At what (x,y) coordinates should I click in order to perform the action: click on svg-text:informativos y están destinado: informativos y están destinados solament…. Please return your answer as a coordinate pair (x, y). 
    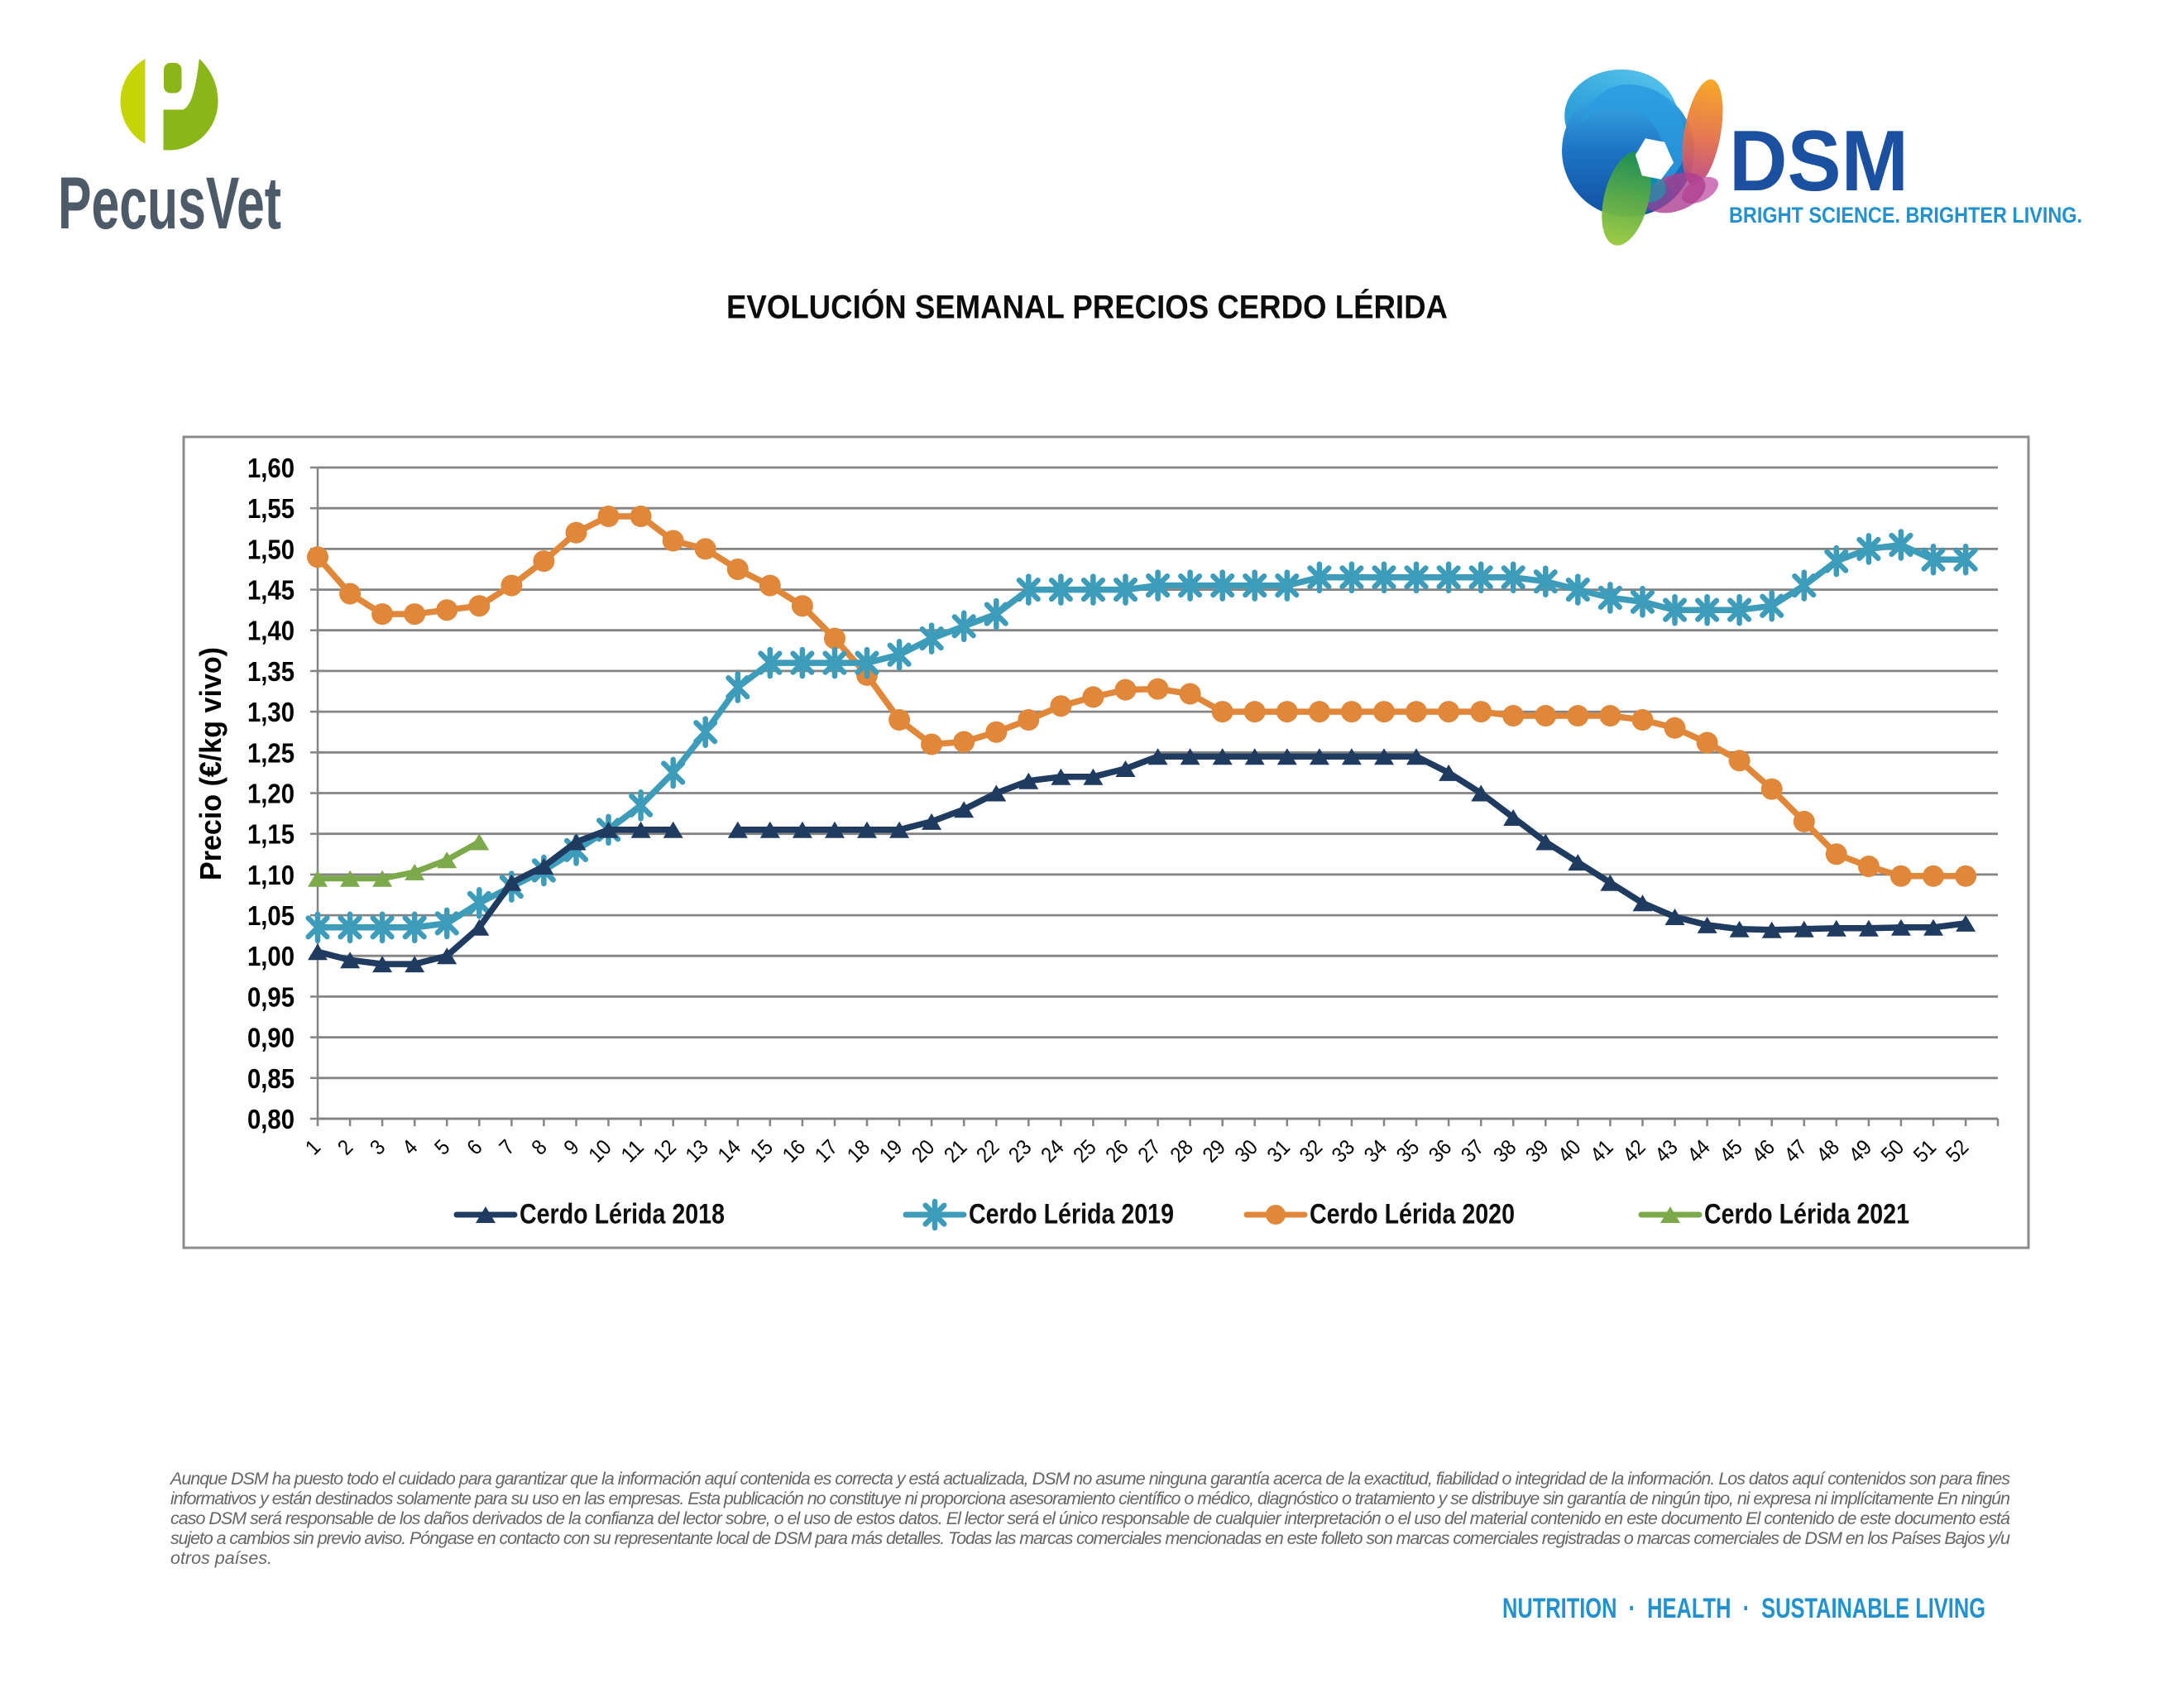
    Looking at the image, I should click on (1090, 1498).